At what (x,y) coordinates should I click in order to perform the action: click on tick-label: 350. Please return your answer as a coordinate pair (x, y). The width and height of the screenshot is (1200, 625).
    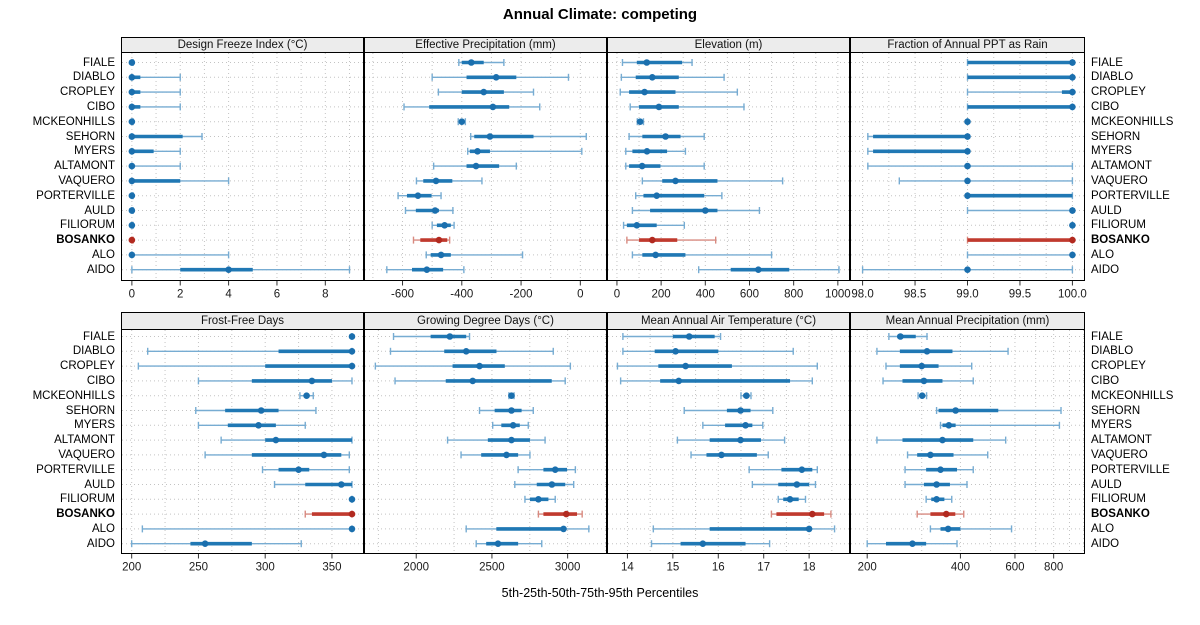
    Looking at the image, I should click on (331, 568).